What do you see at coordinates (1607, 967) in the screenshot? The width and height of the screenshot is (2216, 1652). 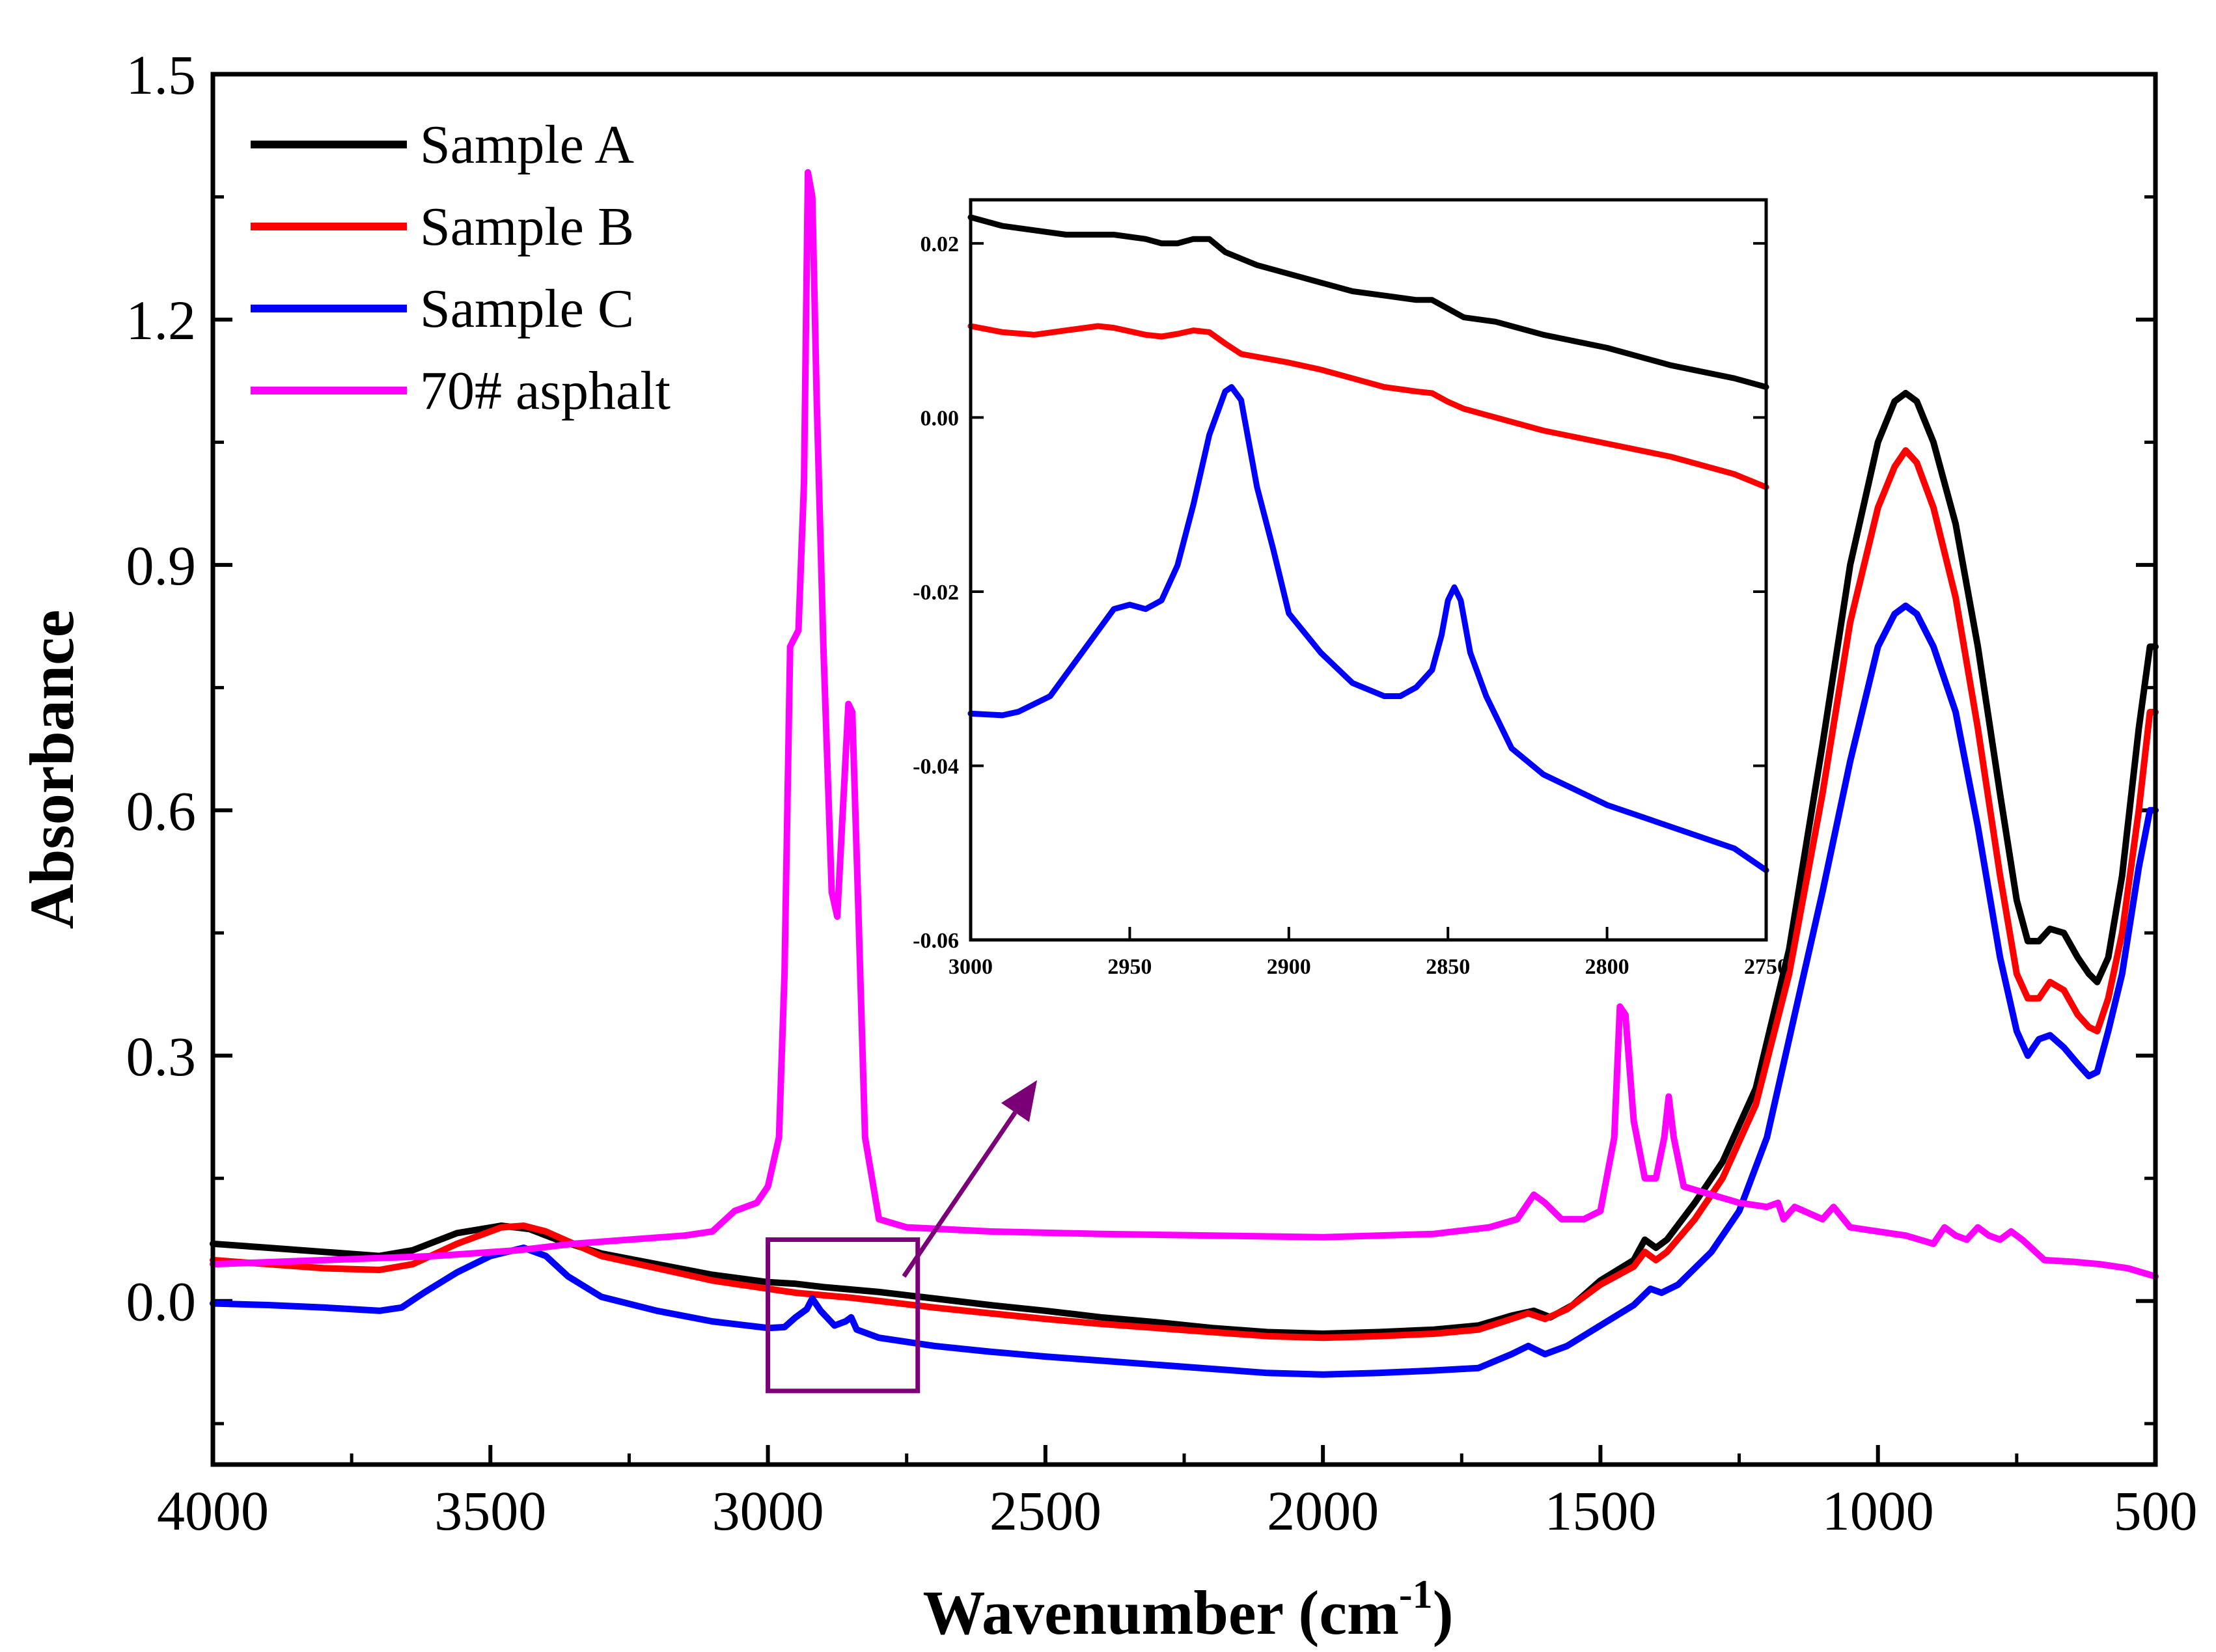 I see `inset-x-tick-label: 2800` at bounding box center [1607, 967].